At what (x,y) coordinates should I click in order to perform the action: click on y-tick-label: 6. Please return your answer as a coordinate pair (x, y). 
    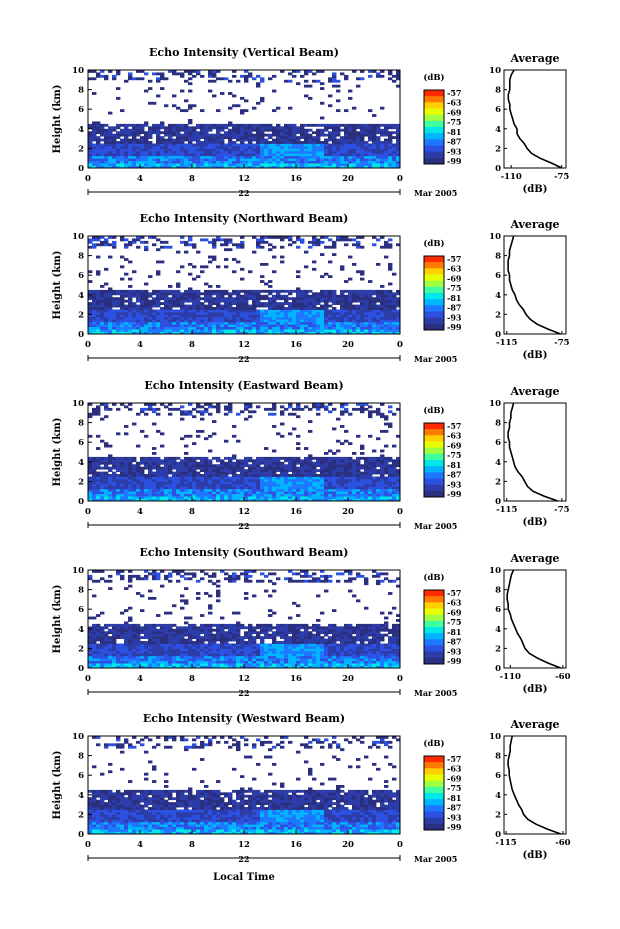
    Looking at the image, I should click on (81, 110).